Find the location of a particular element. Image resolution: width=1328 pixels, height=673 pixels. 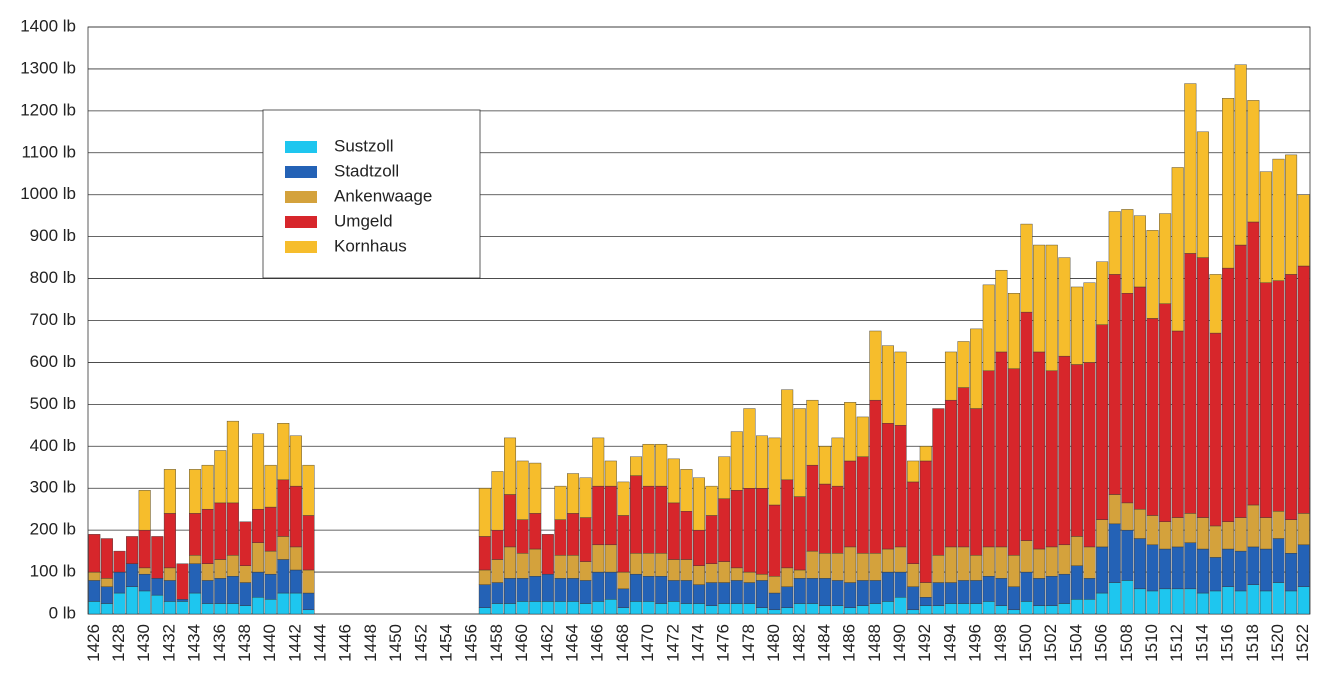

x-tick-label: 1486 is located at coordinates (849, 643).